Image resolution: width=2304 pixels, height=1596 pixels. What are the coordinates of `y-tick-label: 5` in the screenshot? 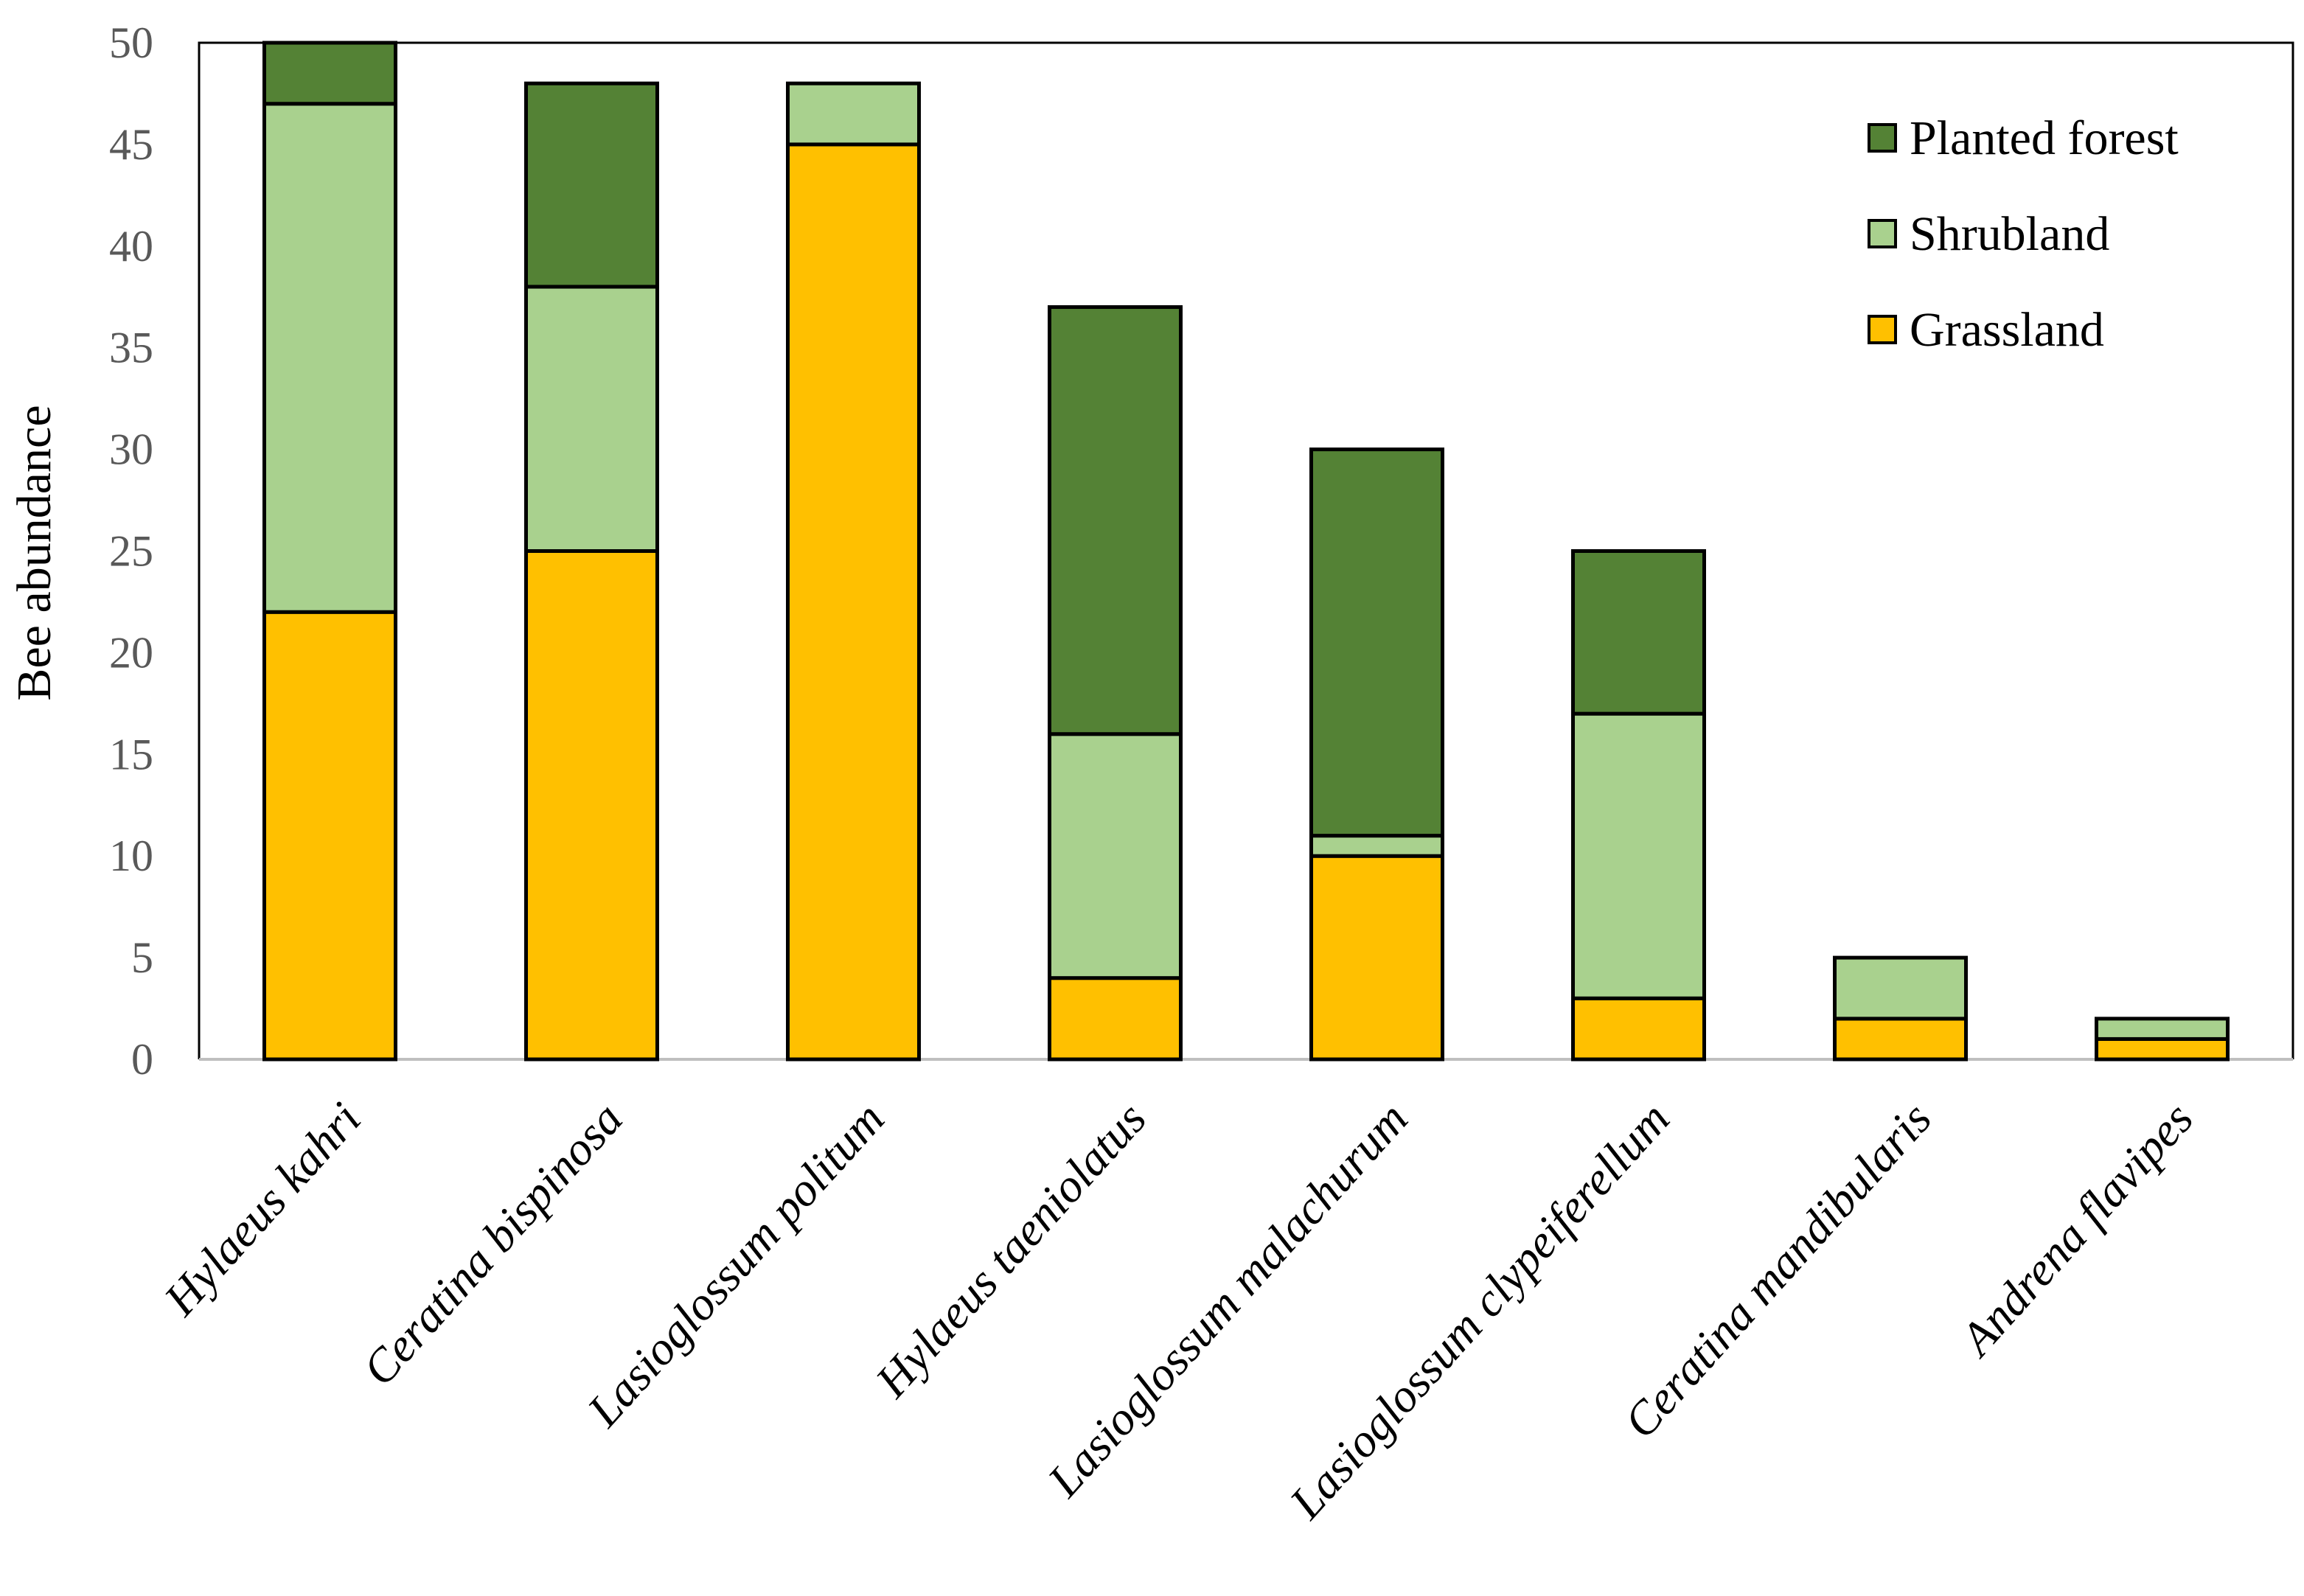 It's located at (142, 958).